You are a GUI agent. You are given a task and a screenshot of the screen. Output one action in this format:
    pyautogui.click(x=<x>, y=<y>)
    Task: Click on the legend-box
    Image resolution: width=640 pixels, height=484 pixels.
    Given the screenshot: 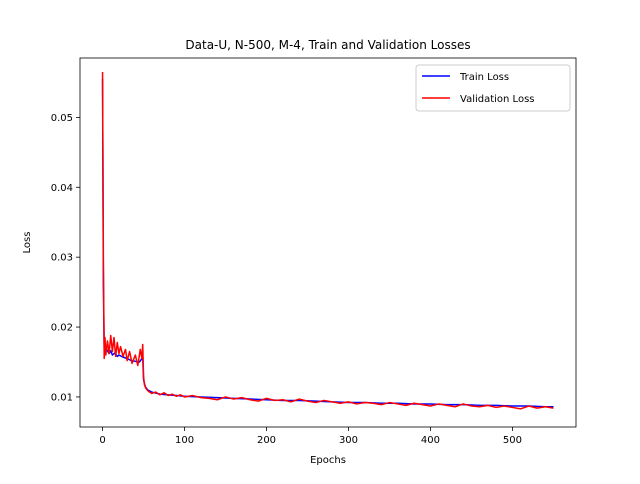 What is the action you would take?
    pyautogui.click(x=493, y=88)
    